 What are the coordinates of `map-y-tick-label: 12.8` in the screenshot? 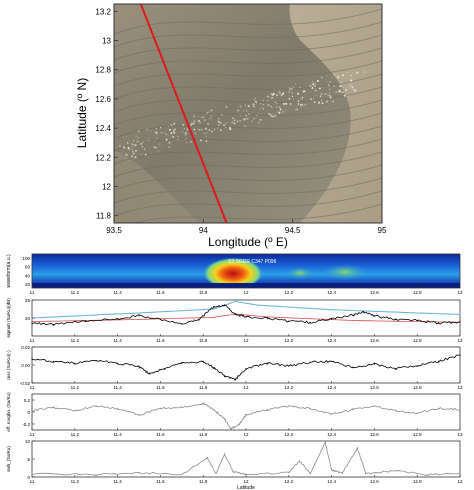 It's located at (103, 70).